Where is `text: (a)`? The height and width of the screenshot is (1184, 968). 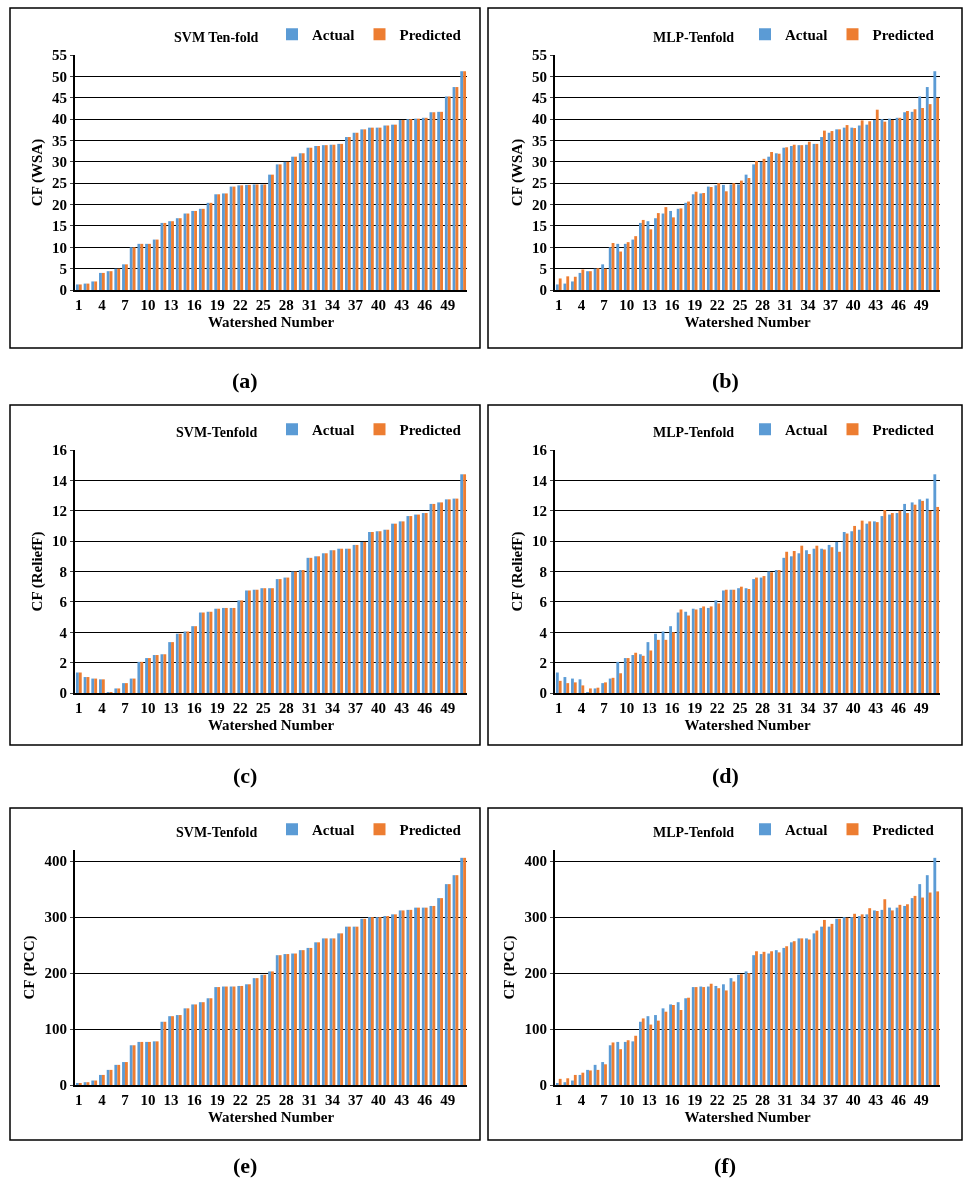
text: (a) is located at coordinates (245, 380).